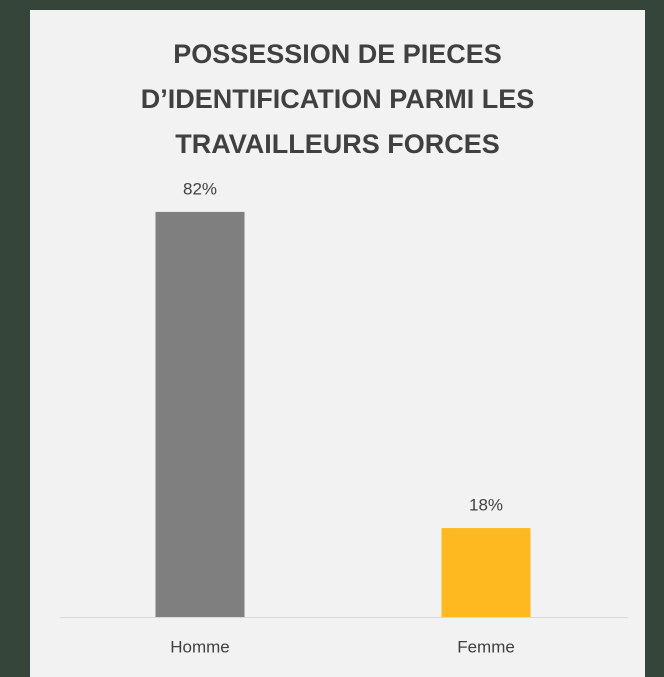  I want to click on x-tick-label: Homme, so click(200, 646).